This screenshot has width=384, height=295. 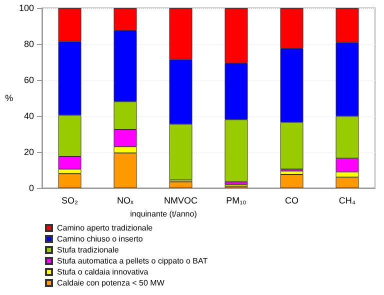 What do you see at coordinates (291, 201) in the screenshot?
I see `x-tick-label: CO` at bounding box center [291, 201].